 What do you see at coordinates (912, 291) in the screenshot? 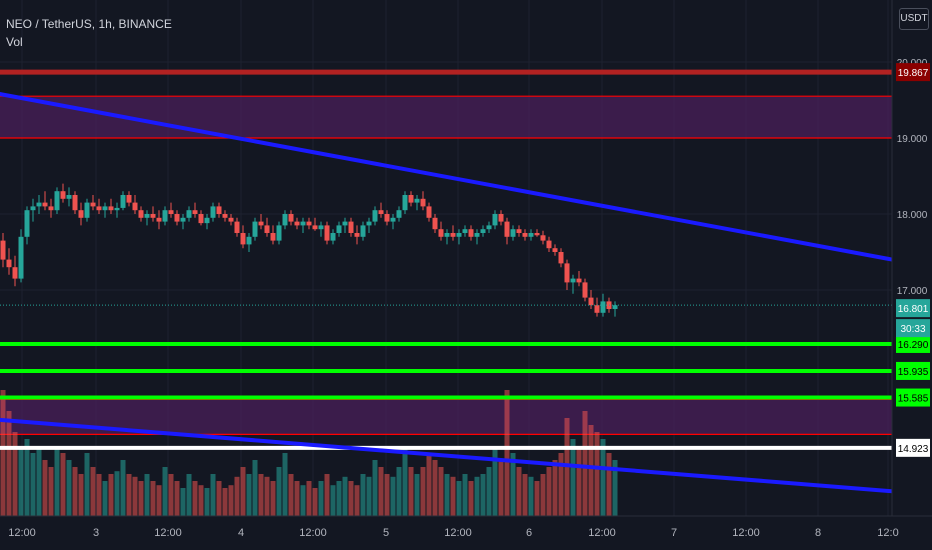
I see `y-tick-label: 17.000` at bounding box center [912, 291].